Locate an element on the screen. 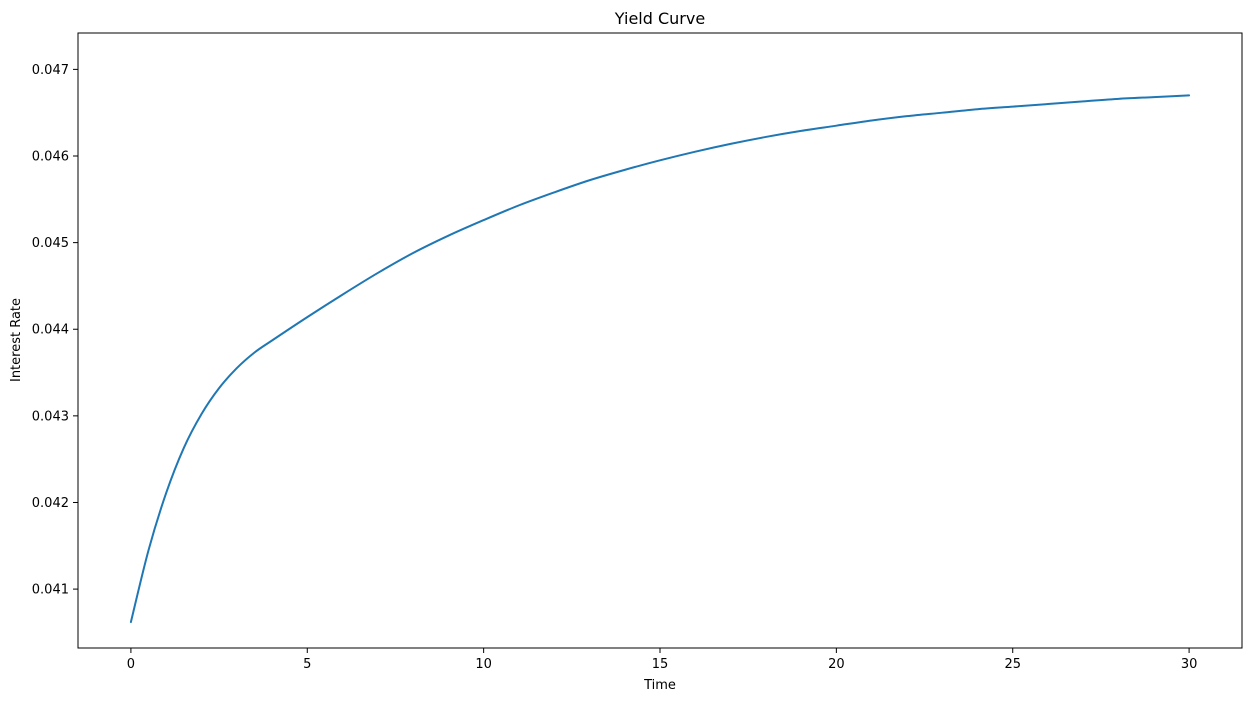 This screenshot has height=701, width=1251. y-tick-label: 0.046 is located at coordinates (50, 157).